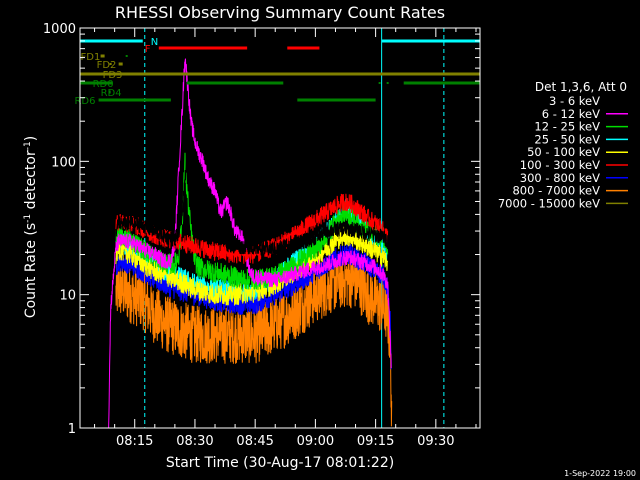 The height and width of the screenshot is (480, 640). I want to click on x-tick-label: 09:15, so click(375, 441).